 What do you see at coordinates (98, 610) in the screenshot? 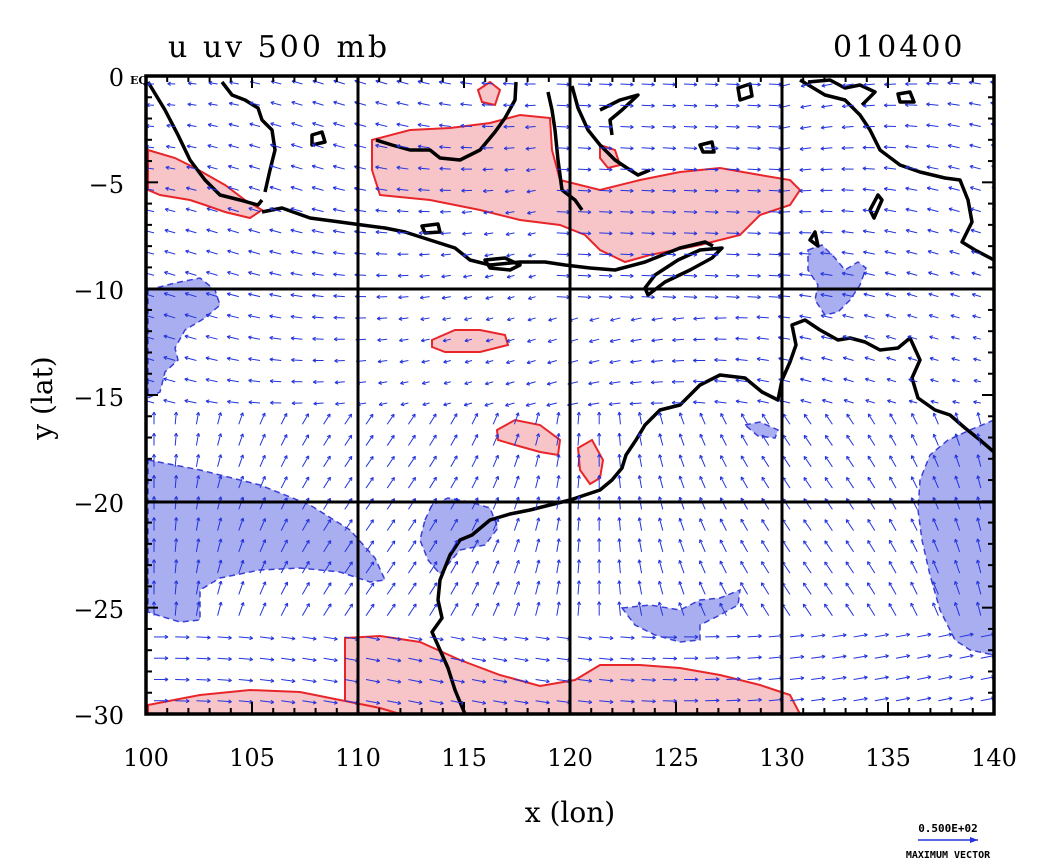
I see `y-tick-label: −25` at bounding box center [98, 610].